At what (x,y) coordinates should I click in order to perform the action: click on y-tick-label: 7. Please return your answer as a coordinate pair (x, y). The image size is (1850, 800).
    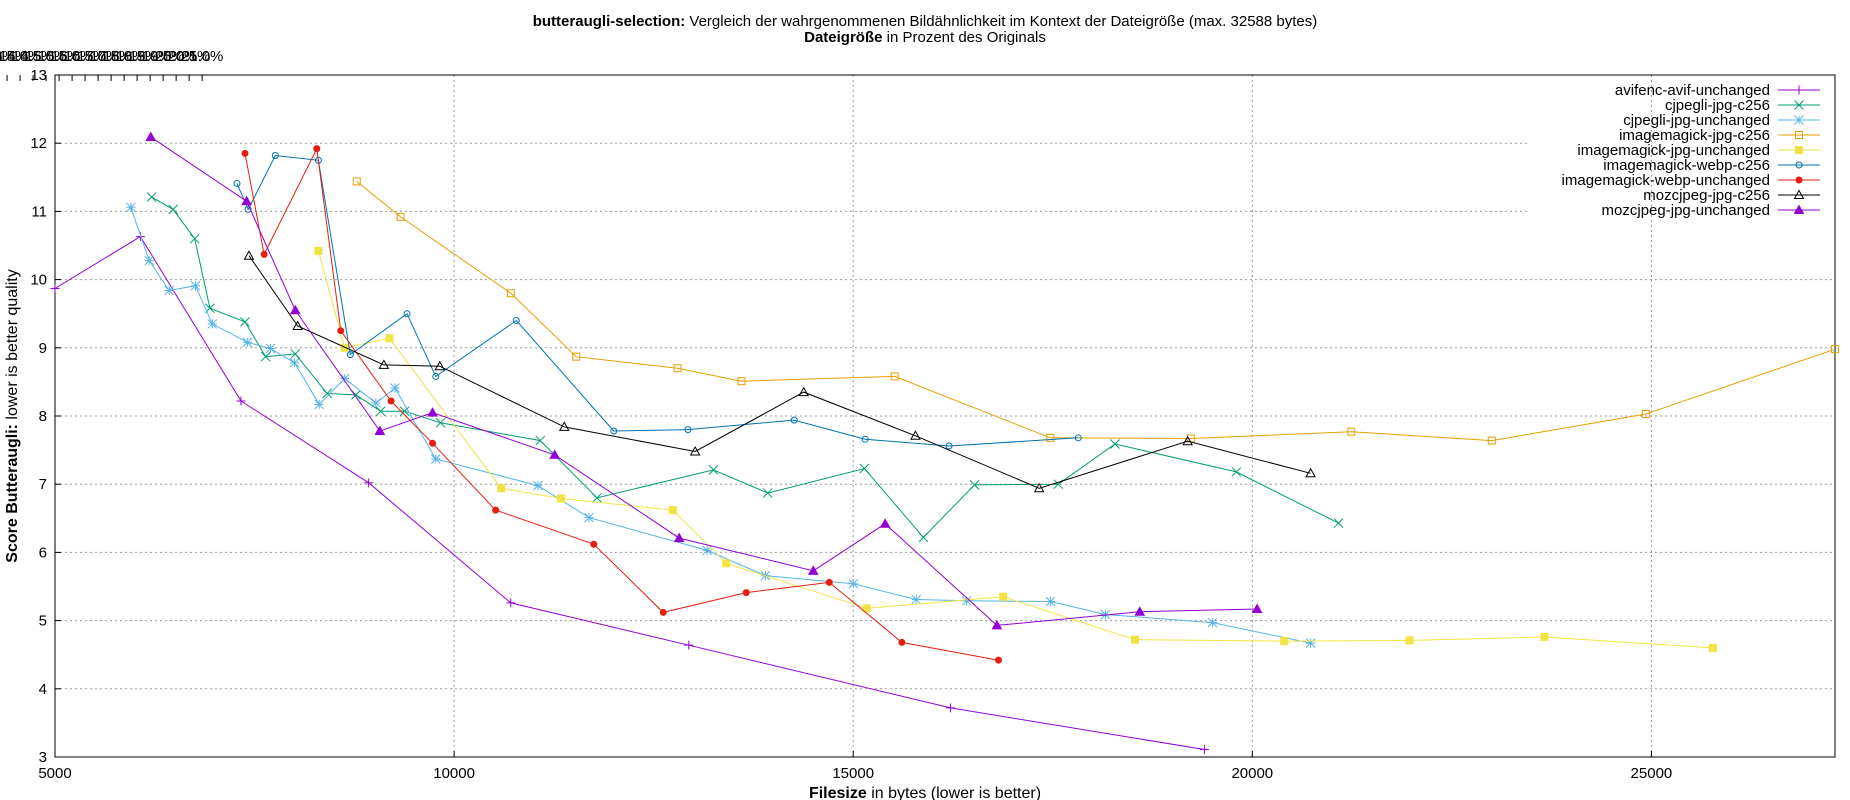
    Looking at the image, I should click on (43, 484).